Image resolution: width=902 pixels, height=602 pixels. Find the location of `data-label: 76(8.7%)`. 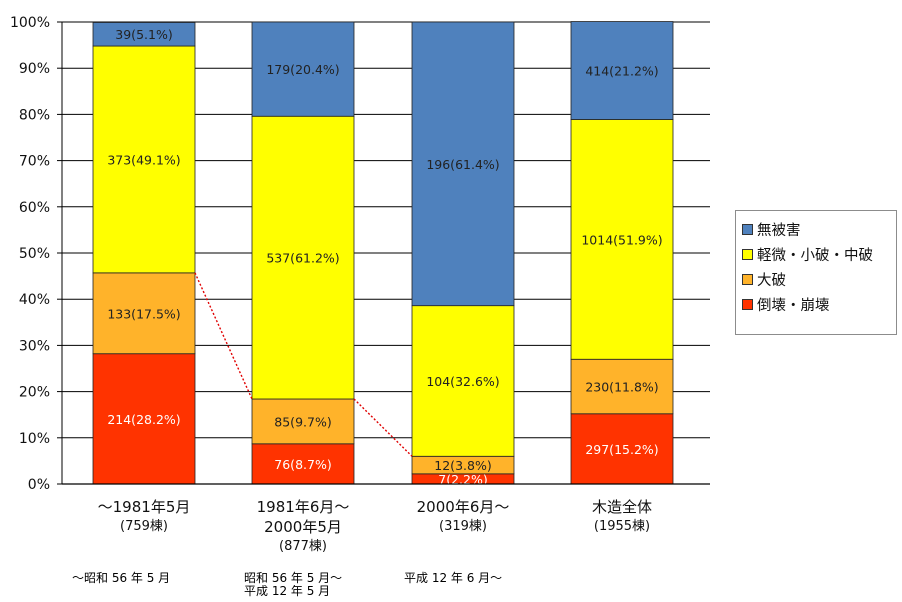

data-label: 76(8.7%) is located at coordinates (302, 464).